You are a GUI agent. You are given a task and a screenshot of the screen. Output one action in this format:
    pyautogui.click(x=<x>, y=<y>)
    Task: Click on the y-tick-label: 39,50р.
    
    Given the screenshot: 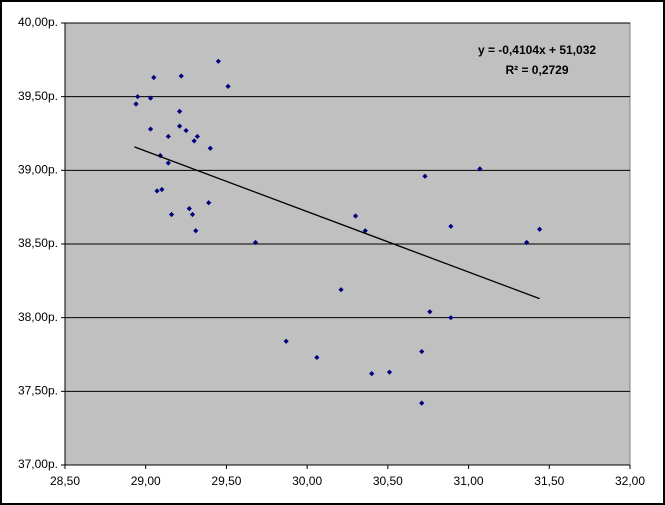 What is the action you would take?
    pyautogui.click(x=38, y=96)
    